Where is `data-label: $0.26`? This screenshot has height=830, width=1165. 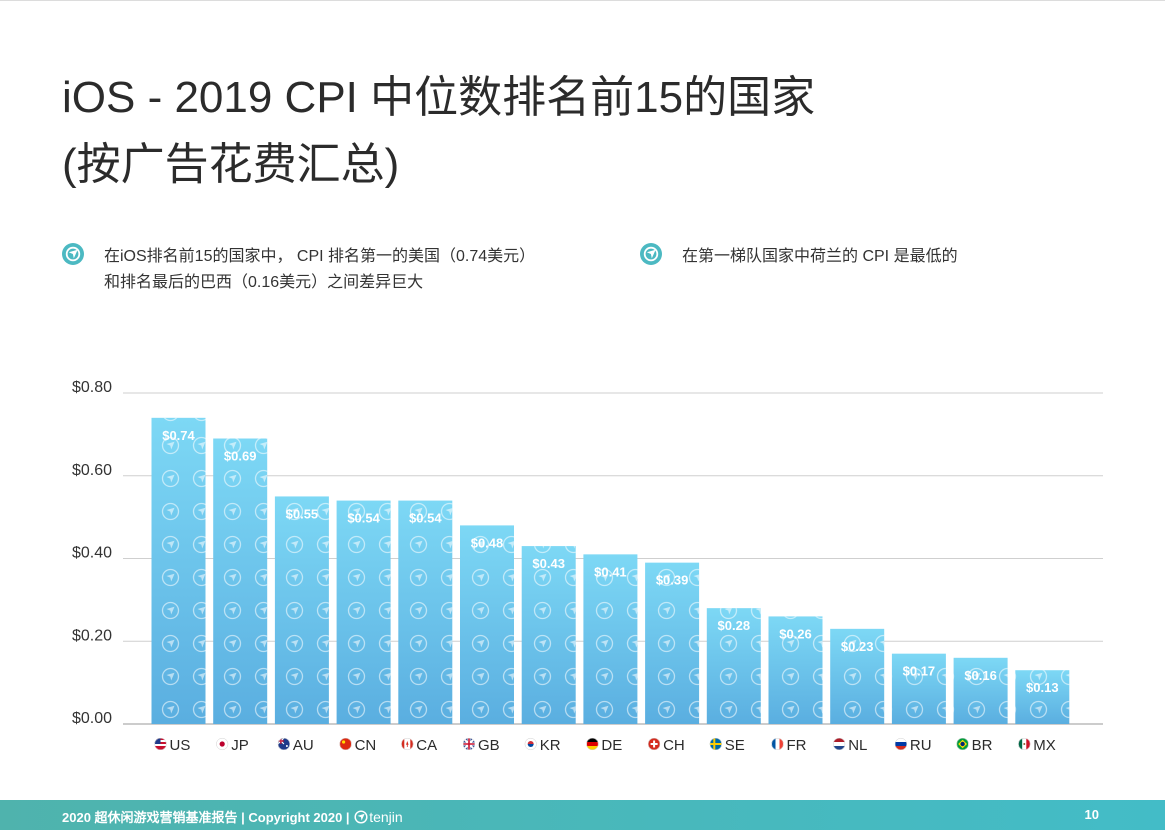
data-label: $0.26 is located at coordinates (795, 633).